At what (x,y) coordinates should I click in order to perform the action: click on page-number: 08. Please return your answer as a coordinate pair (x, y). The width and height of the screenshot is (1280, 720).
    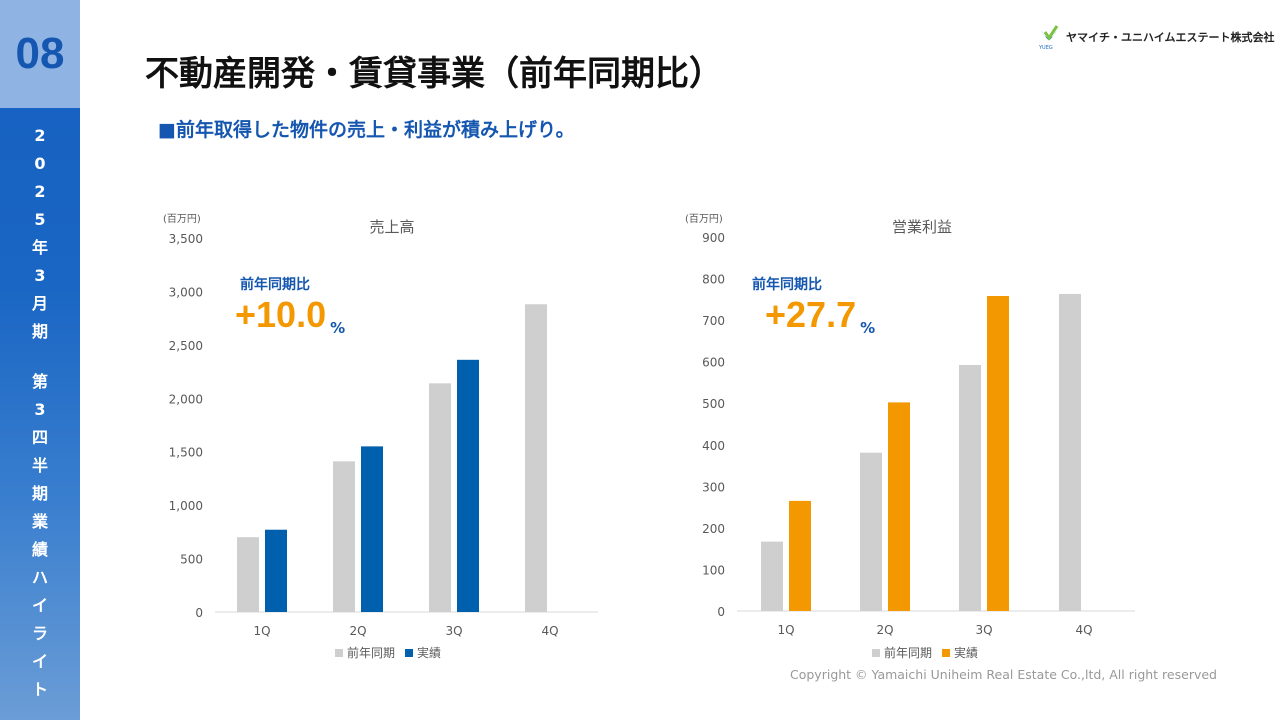
    Looking at the image, I should click on (40, 53).